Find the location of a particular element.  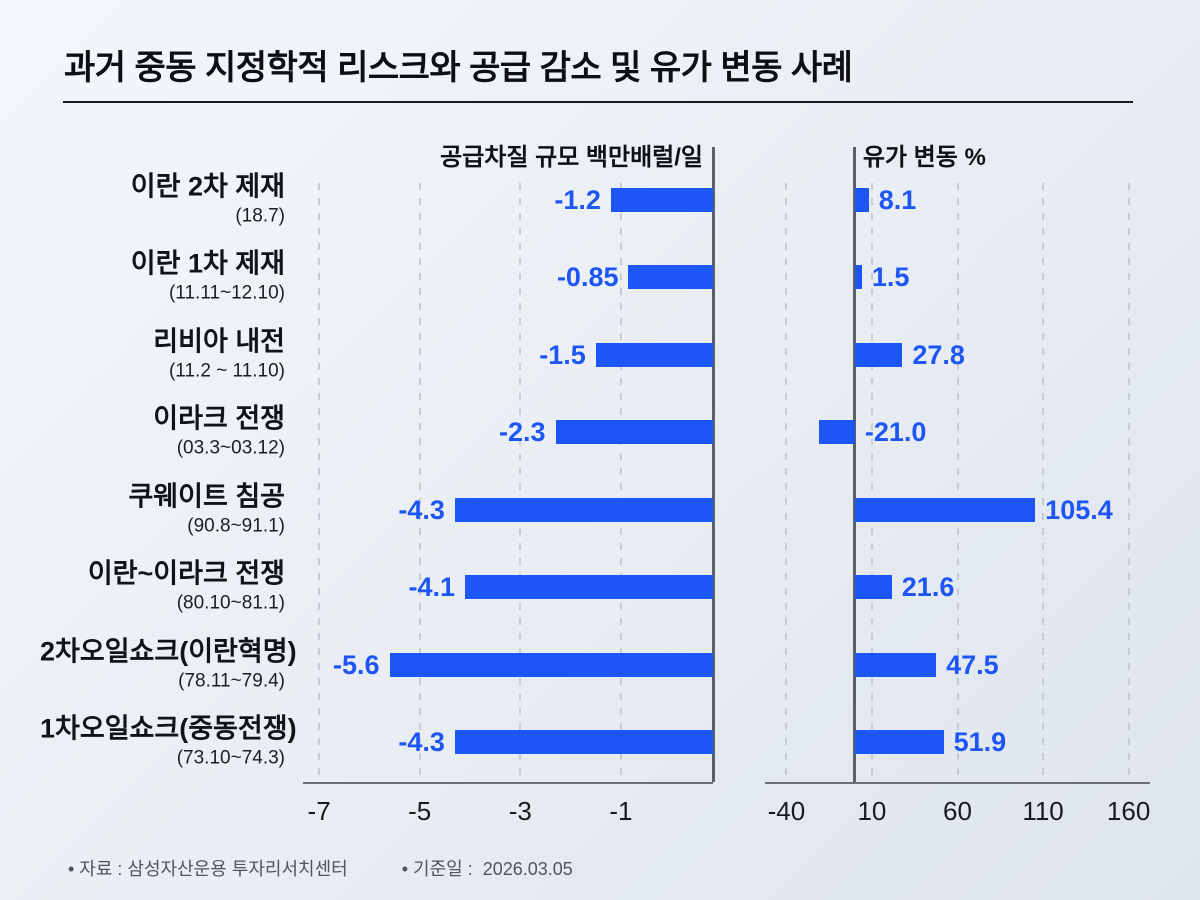

tick-label: 110 is located at coordinates (1043, 811).